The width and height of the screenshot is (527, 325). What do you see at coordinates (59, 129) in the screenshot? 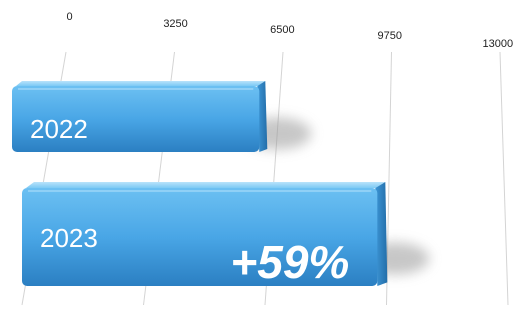
I see `category-label-2022: 2022` at bounding box center [59, 129].